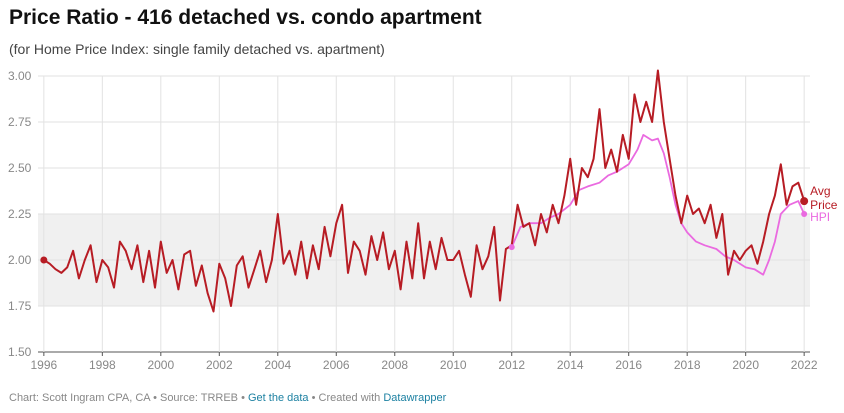 This screenshot has height=413, width=844. Describe the element at coordinates (453, 365) in the screenshot. I see `x-tick-label: 2010` at that location.